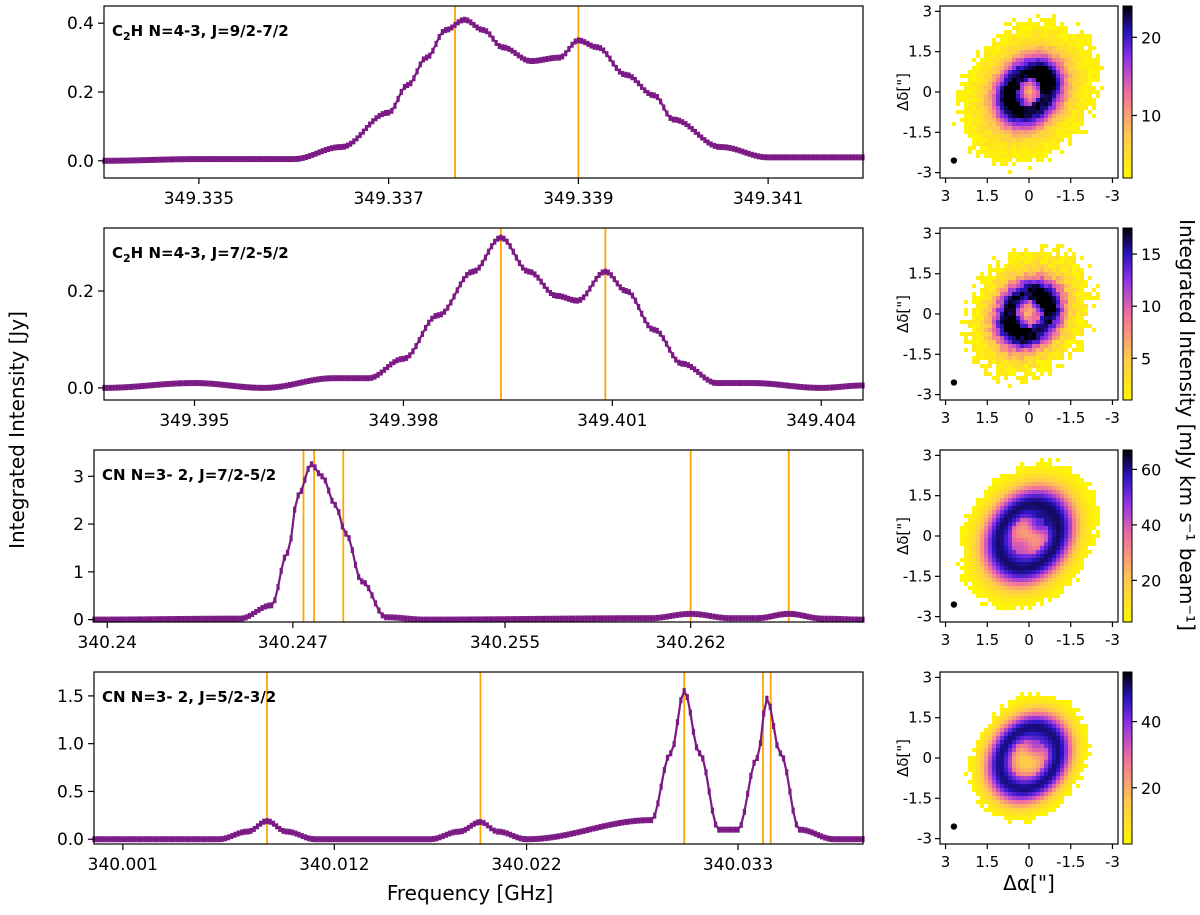 This screenshot has height=915, width=1200. I want to click on map-pixels, so click(1028, 534).